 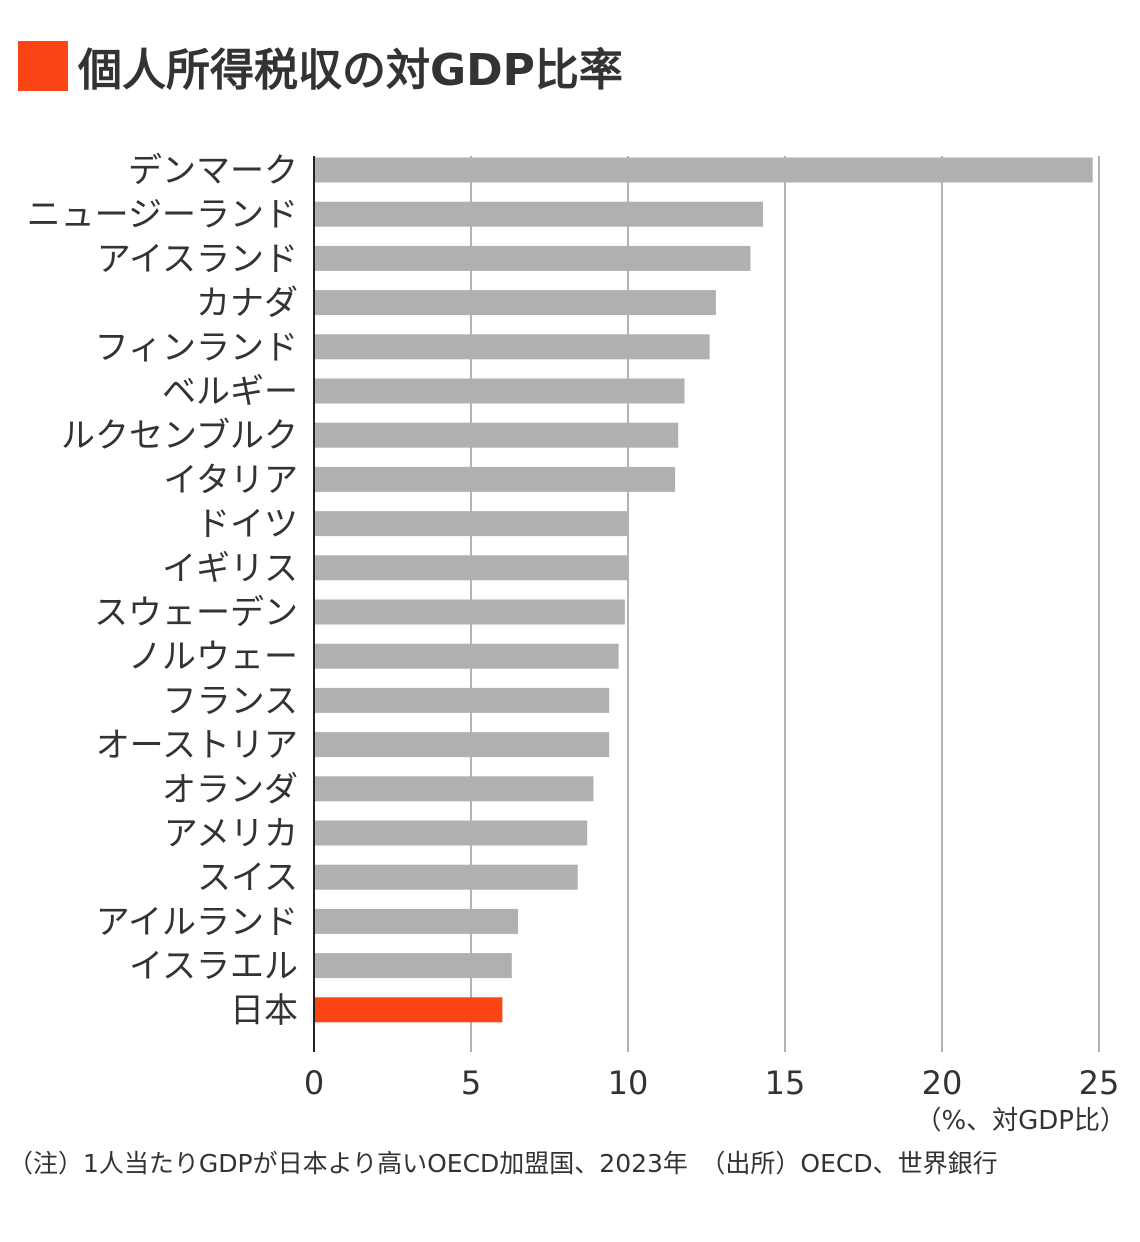 What do you see at coordinates (197, 259) in the screenshot?
I see `category-label: アイスランド` at bounding box center [197, 259].